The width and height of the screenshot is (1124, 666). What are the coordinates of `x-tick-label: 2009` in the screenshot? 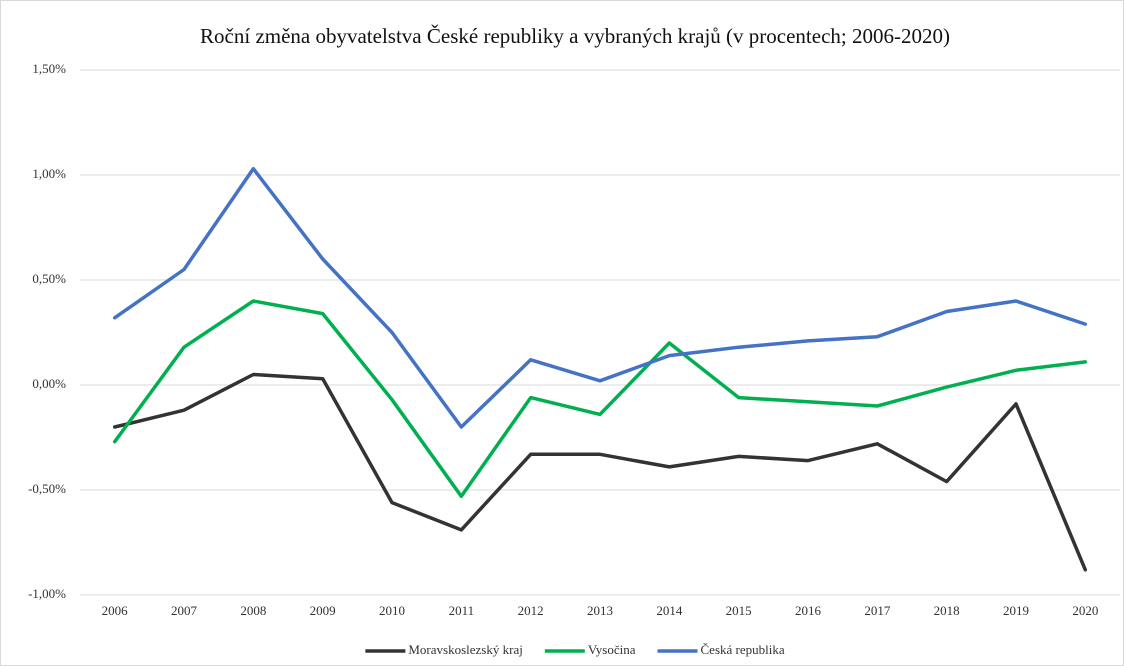 It's located at (323, 610).